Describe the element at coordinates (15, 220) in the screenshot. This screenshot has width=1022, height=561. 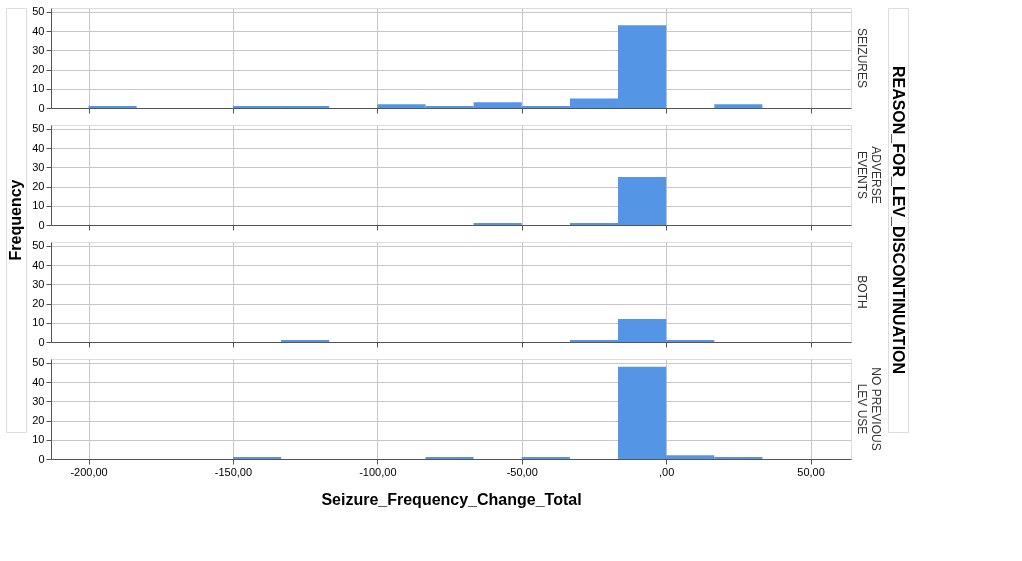
I see `y-axis-title: Frequency` at that location.